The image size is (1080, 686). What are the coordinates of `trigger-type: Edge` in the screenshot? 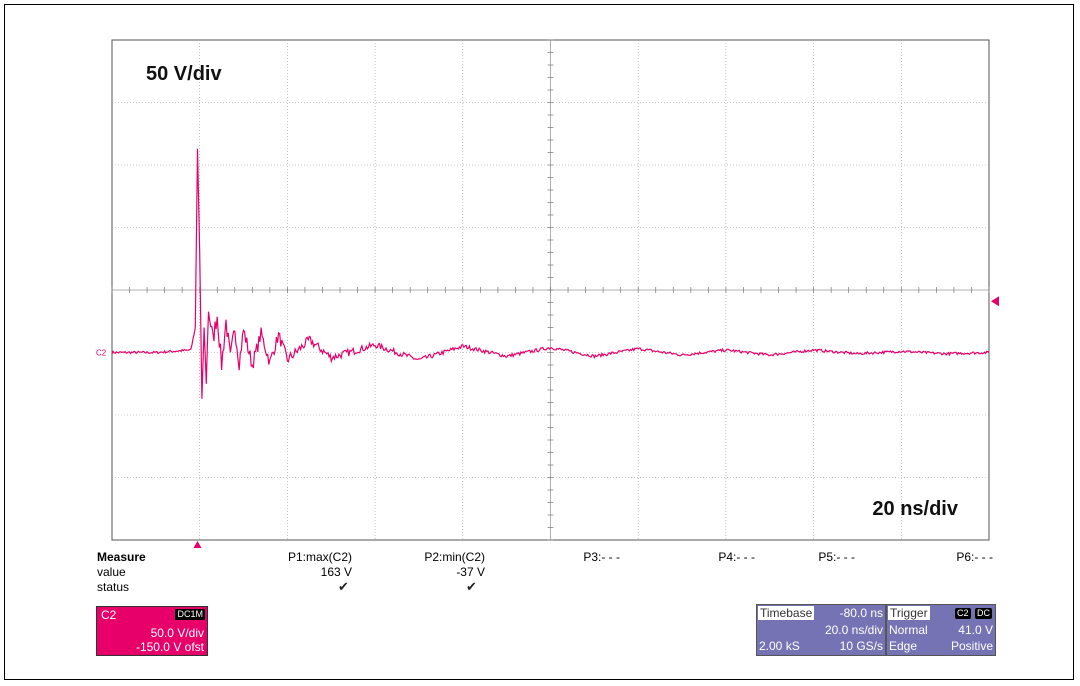 It's located at (903, 646).